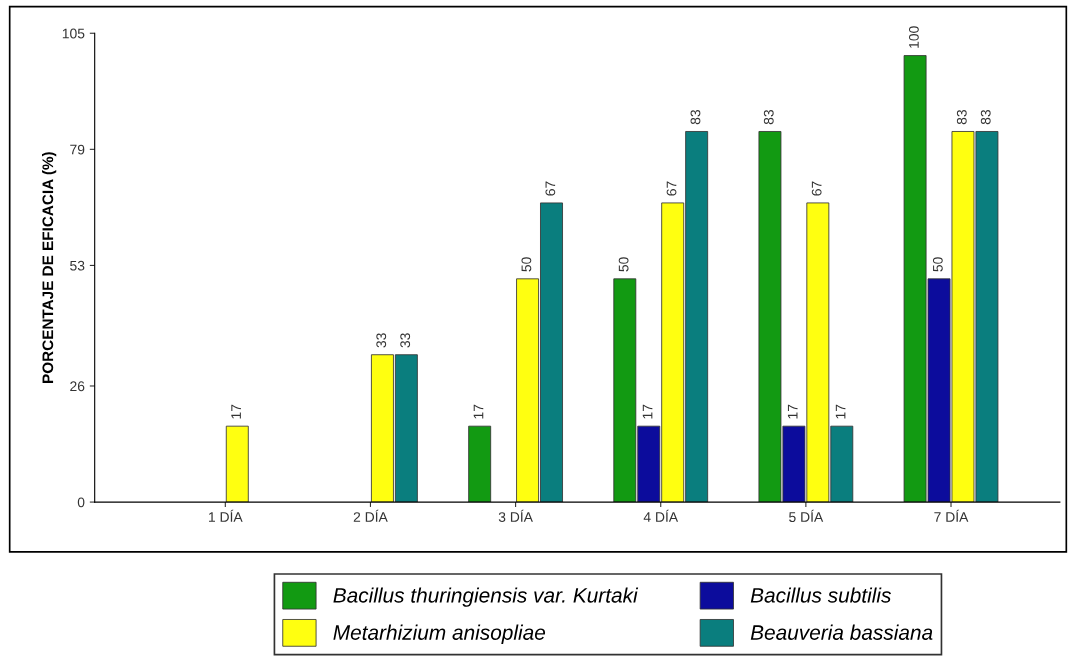 This screenshot has width=1076, height=665. What do you see at coordinates (806, 515) in the screenshot?
I see `x-tick-label: 5 DÍA` at bounding box center [806, 515].